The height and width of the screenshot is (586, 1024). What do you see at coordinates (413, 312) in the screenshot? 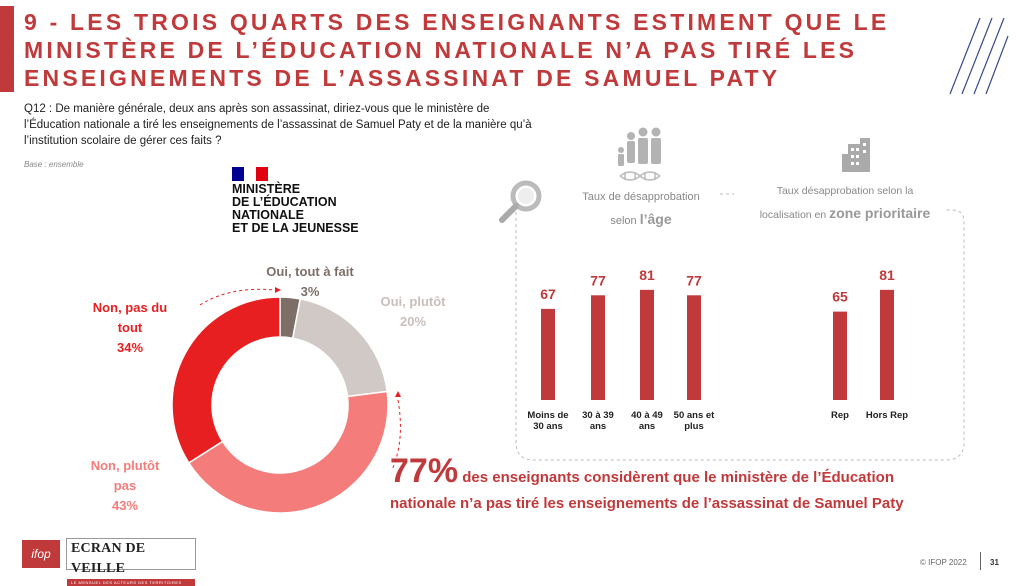
I see `donut-label-oui-plutot: Oui, plutôt 20%` at bounding box center [413, 312].